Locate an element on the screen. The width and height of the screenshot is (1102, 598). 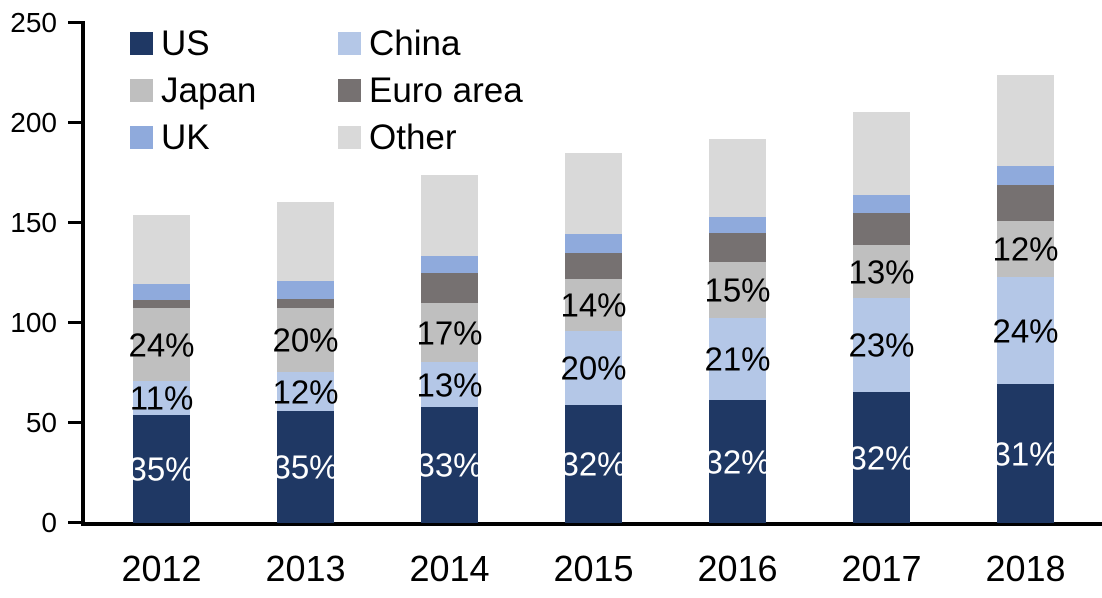
chart-legend: US China Japan Euro area UK Other is located at coordinates (326, 90).